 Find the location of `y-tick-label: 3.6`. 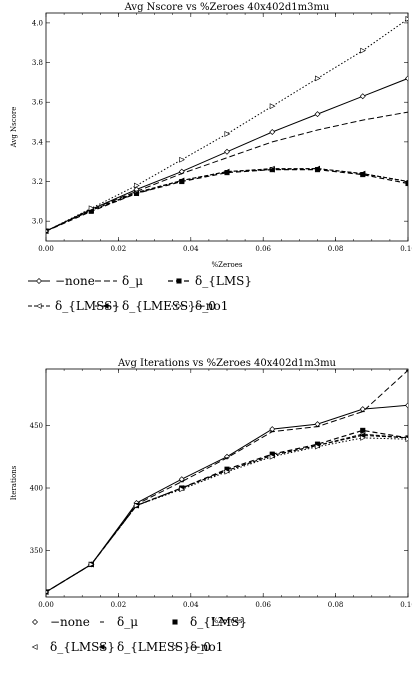

y-tick-label: 3.6 is located at coordinates (38, 103).